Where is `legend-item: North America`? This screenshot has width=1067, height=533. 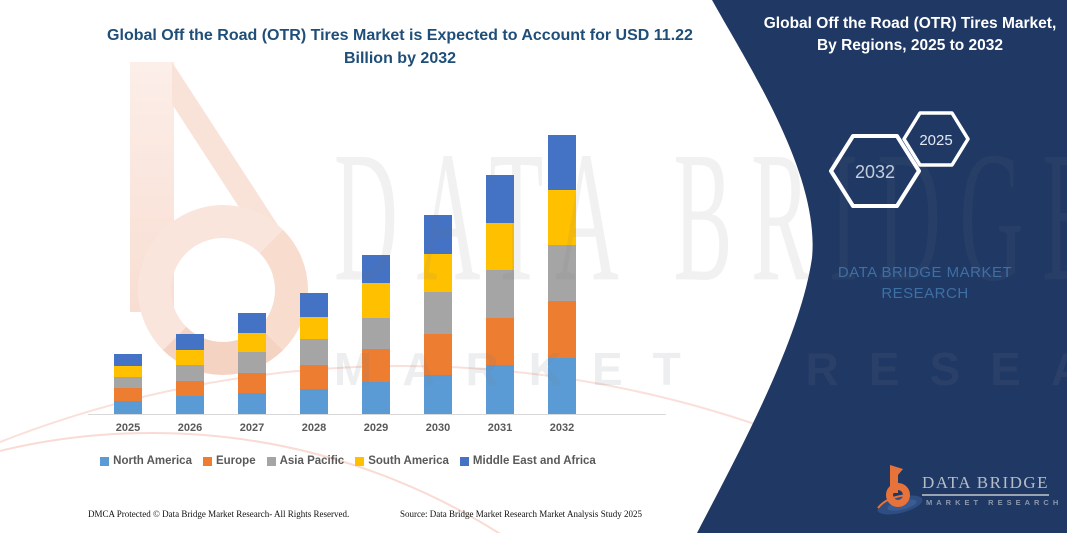
legend-item: North America is located at coordinates (146, 461).